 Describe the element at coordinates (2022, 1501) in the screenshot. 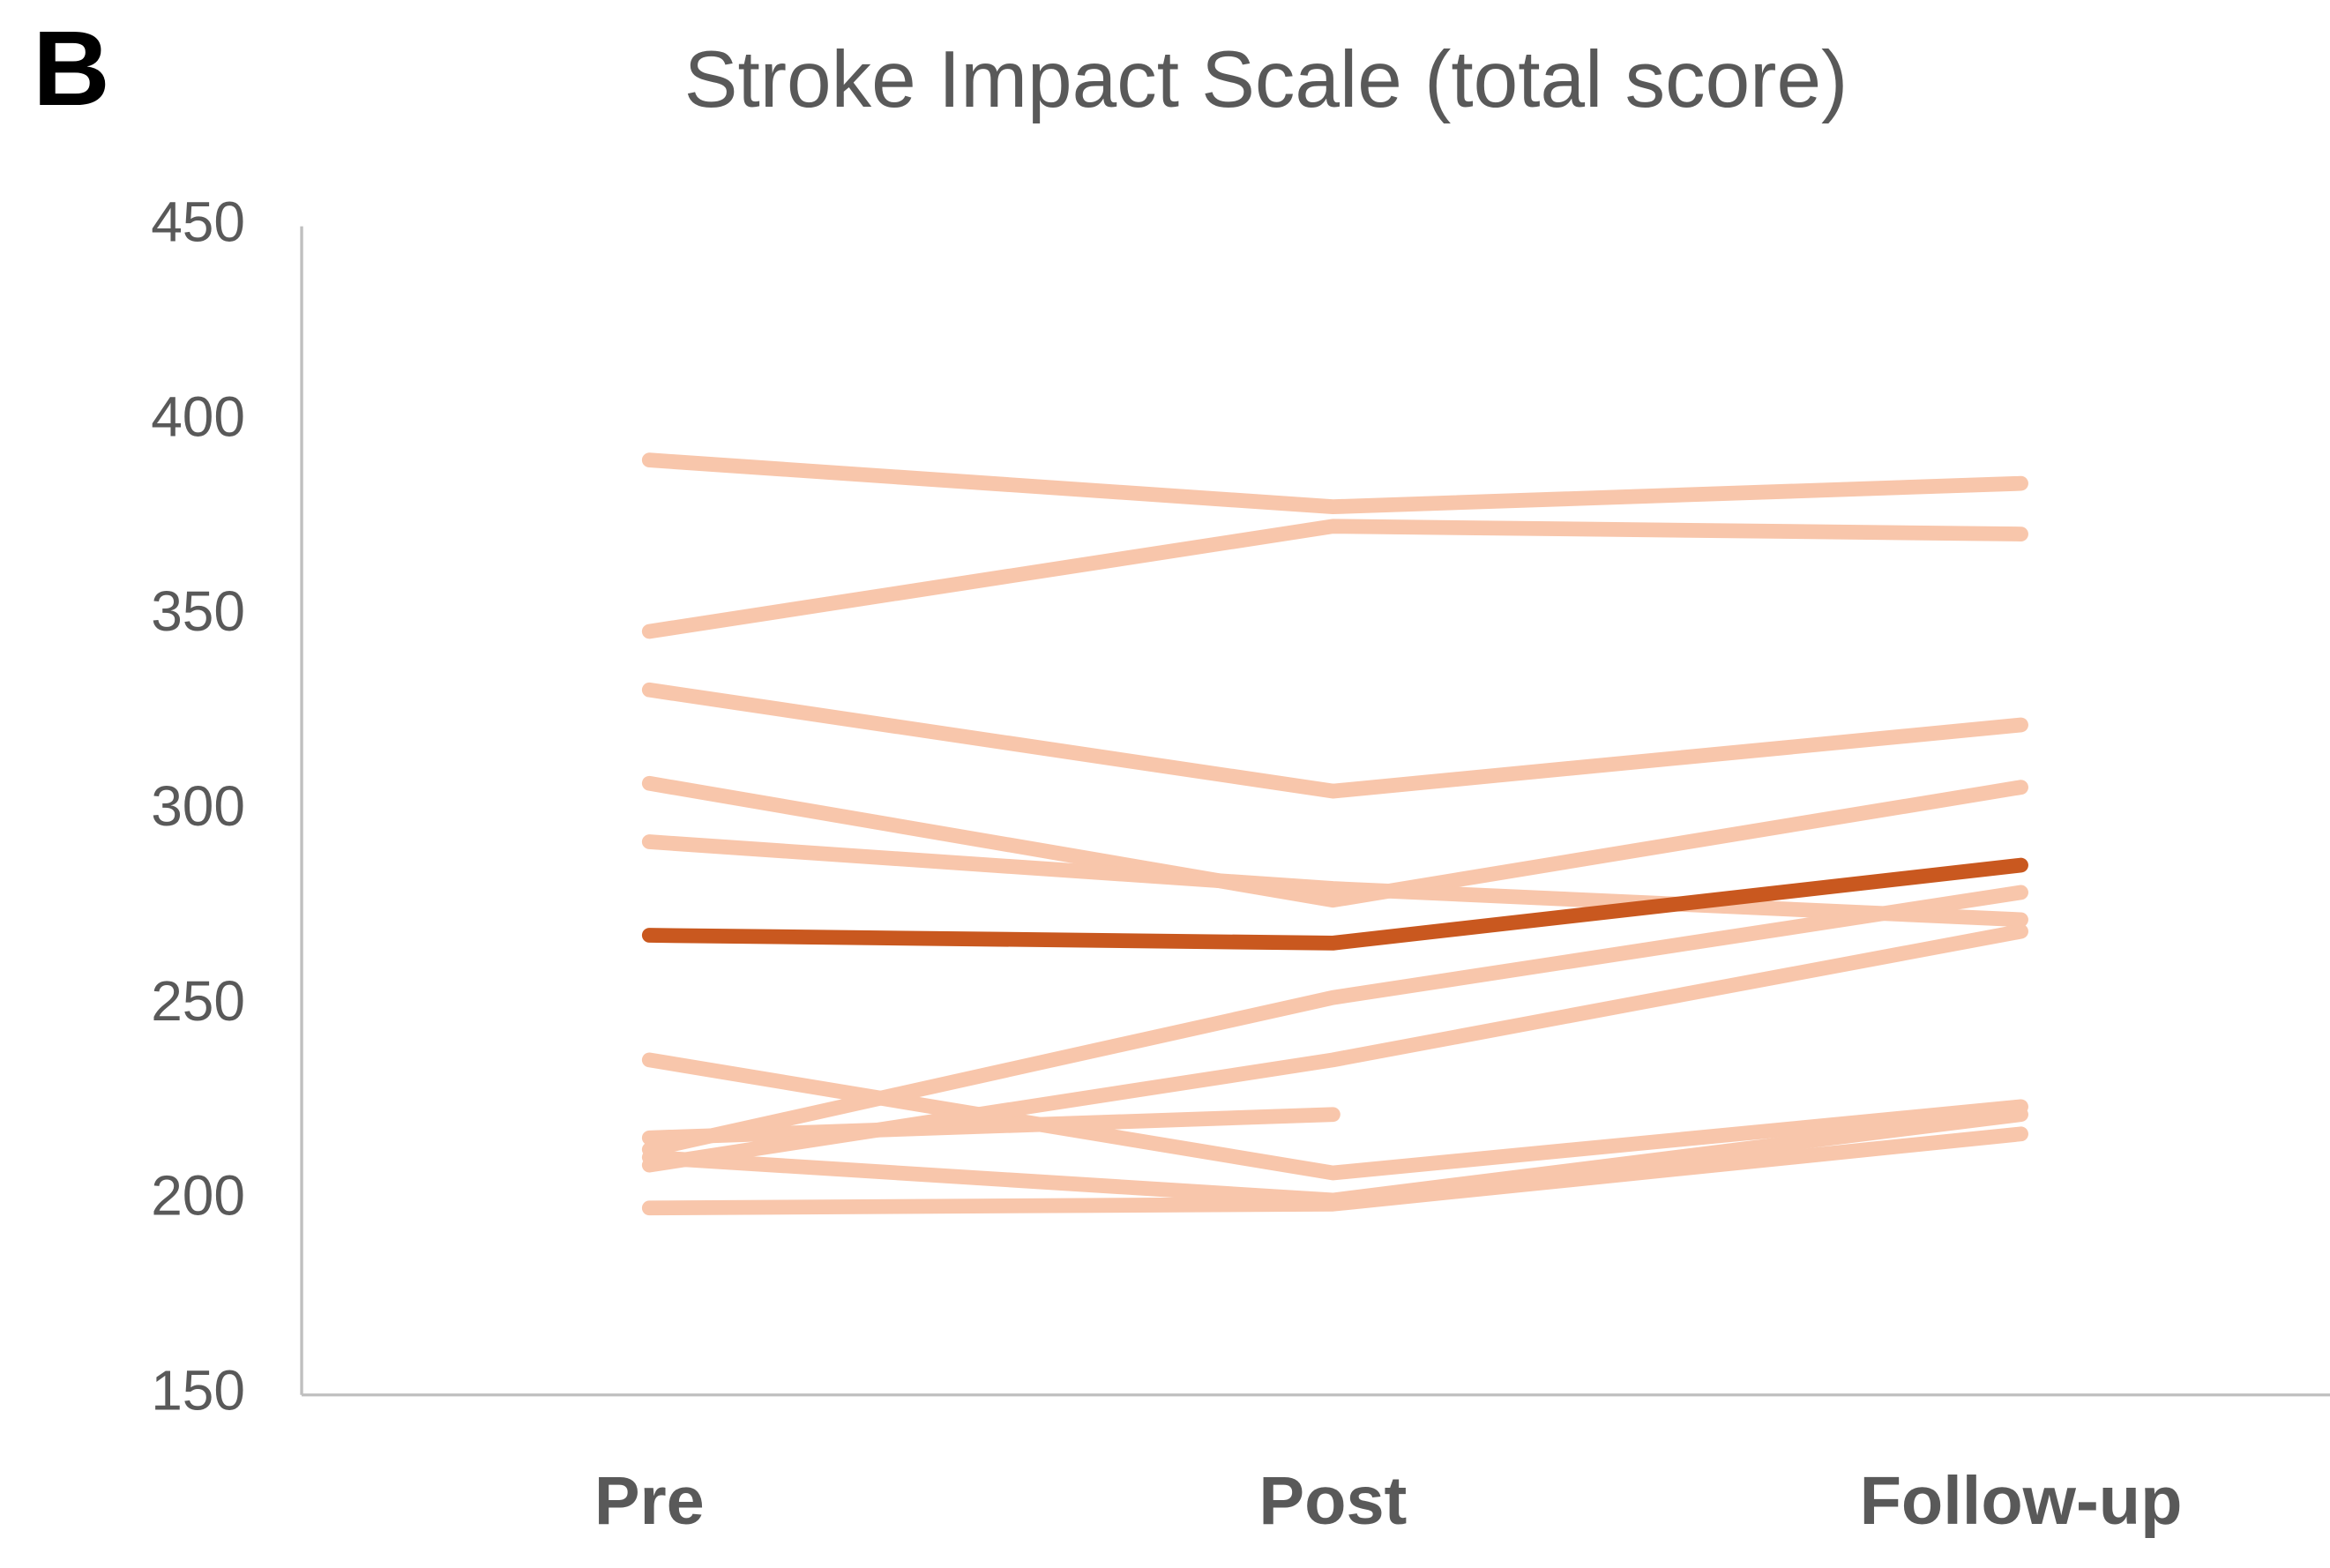

I see `x-tick-label: Follow-up` at that location.